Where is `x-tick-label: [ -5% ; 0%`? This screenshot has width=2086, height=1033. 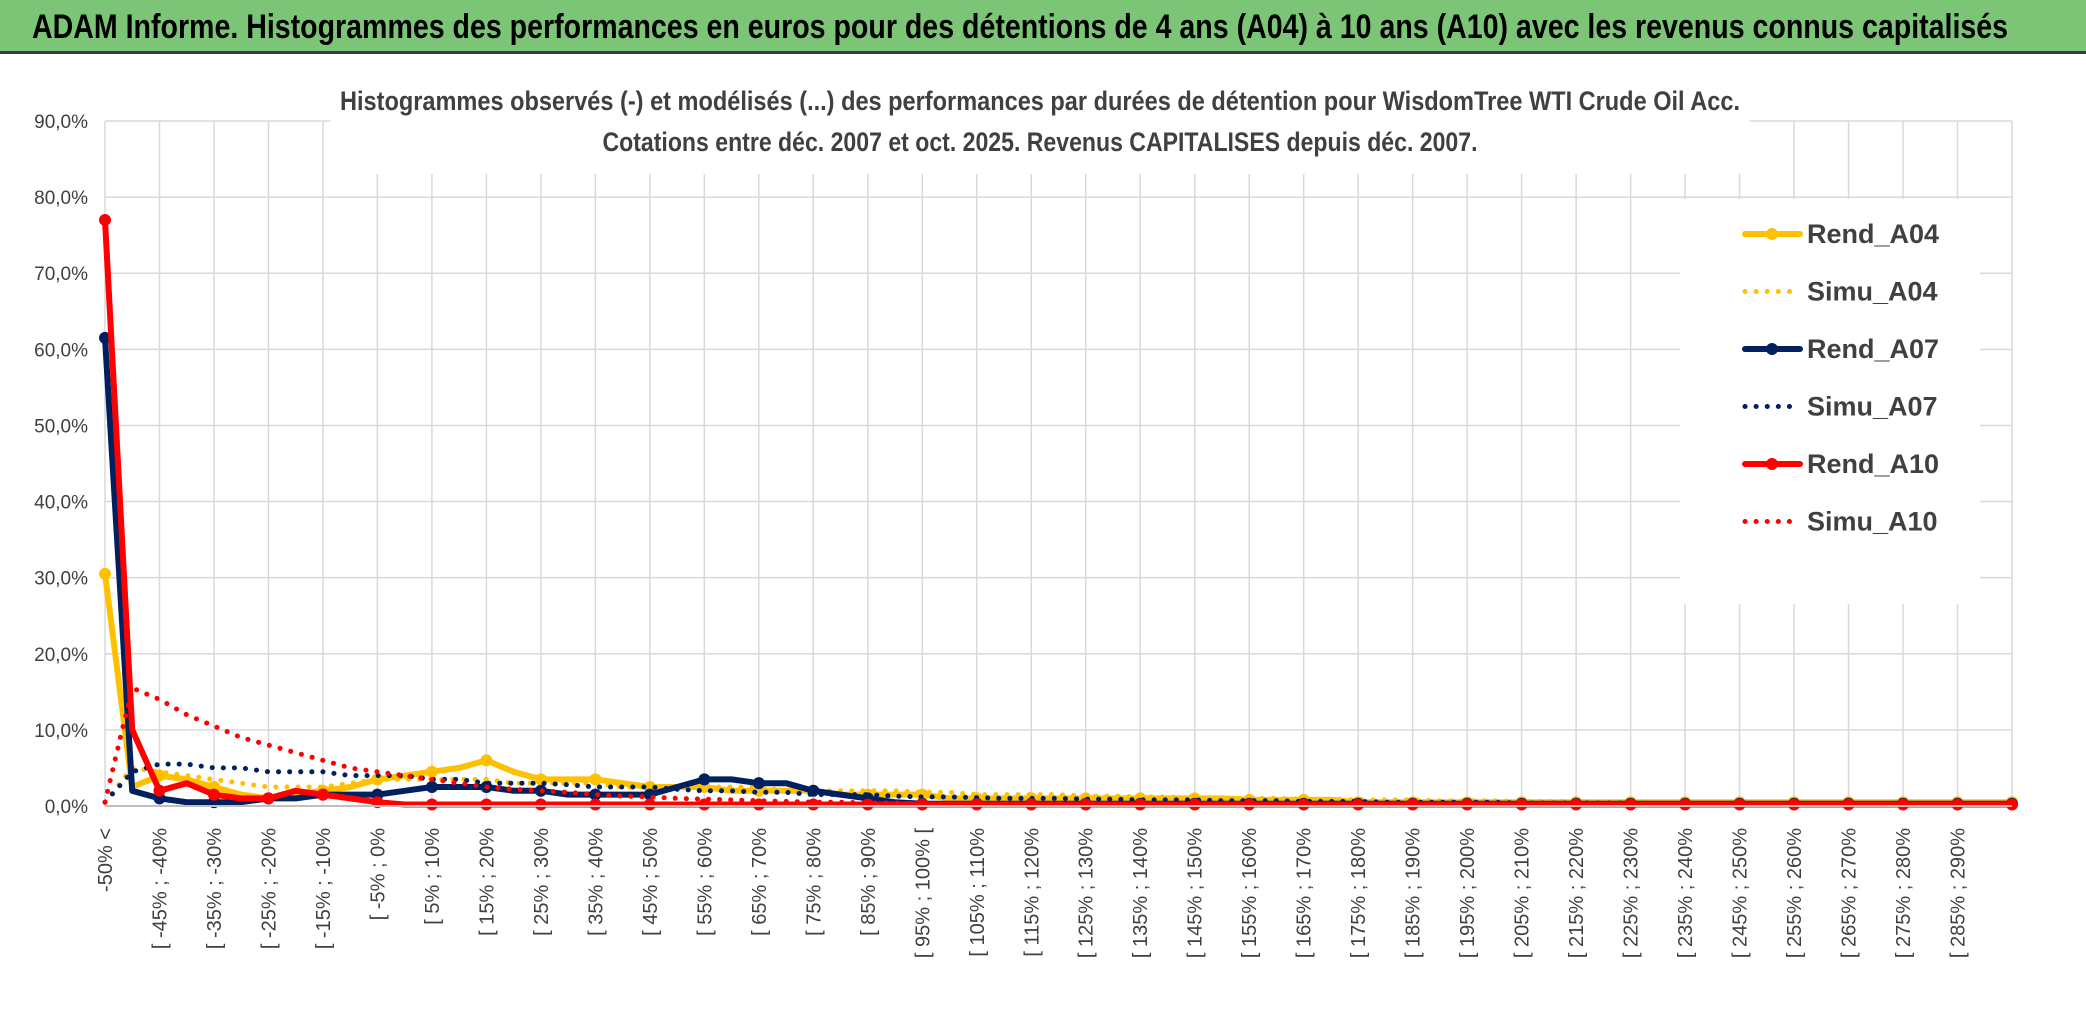
x-tick-label: [ -5% ; 0% is located at coordinates (378, 874).